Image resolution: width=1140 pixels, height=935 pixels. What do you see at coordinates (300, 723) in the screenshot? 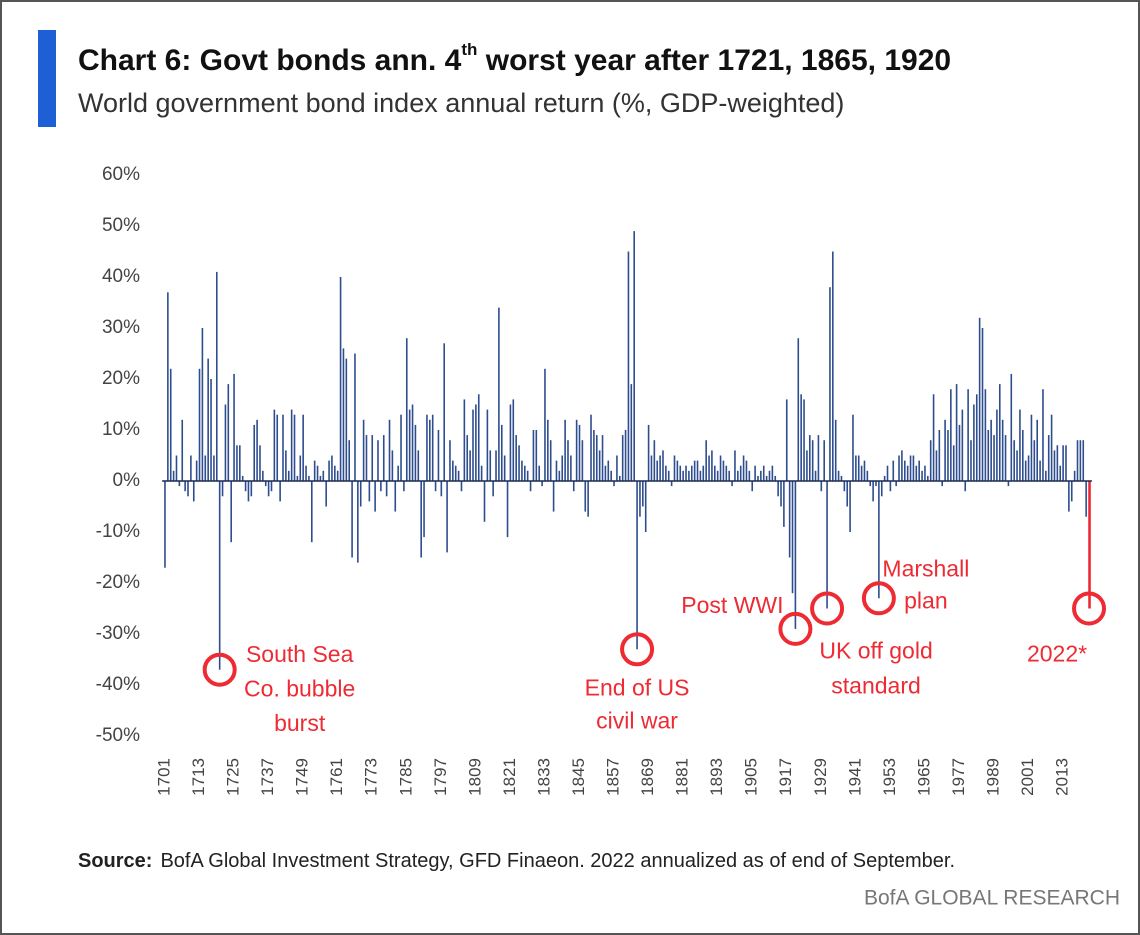
I see `annotation-text: burst` at bounding box center [300, 723].